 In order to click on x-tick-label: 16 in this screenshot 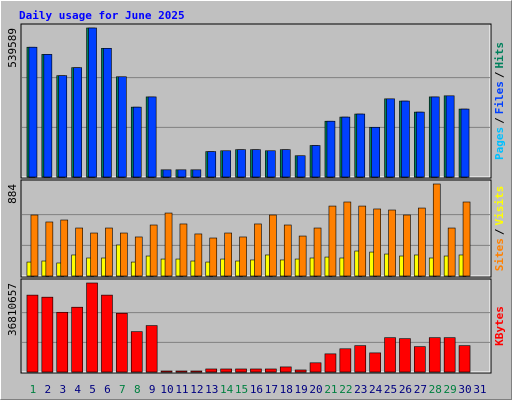, I will do `click(256, 389)`.